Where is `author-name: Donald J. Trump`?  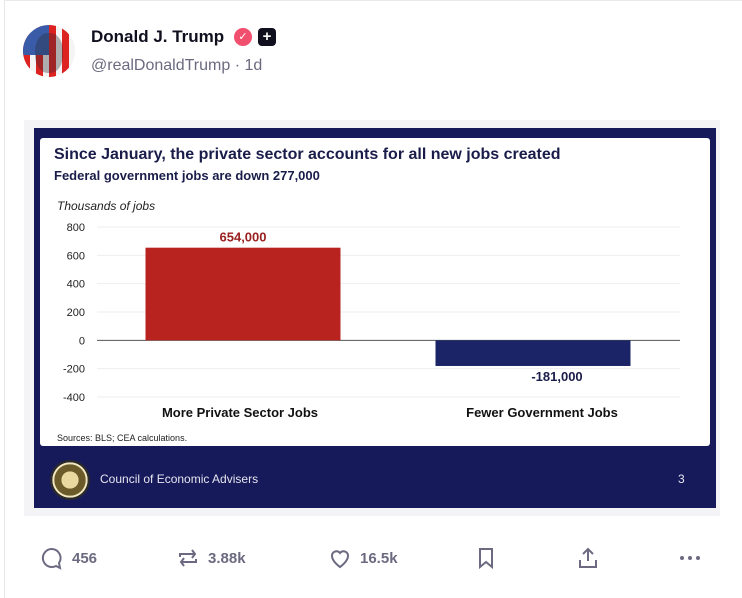
author-name: Donald J. Trump is located at coordinates (158, 36).